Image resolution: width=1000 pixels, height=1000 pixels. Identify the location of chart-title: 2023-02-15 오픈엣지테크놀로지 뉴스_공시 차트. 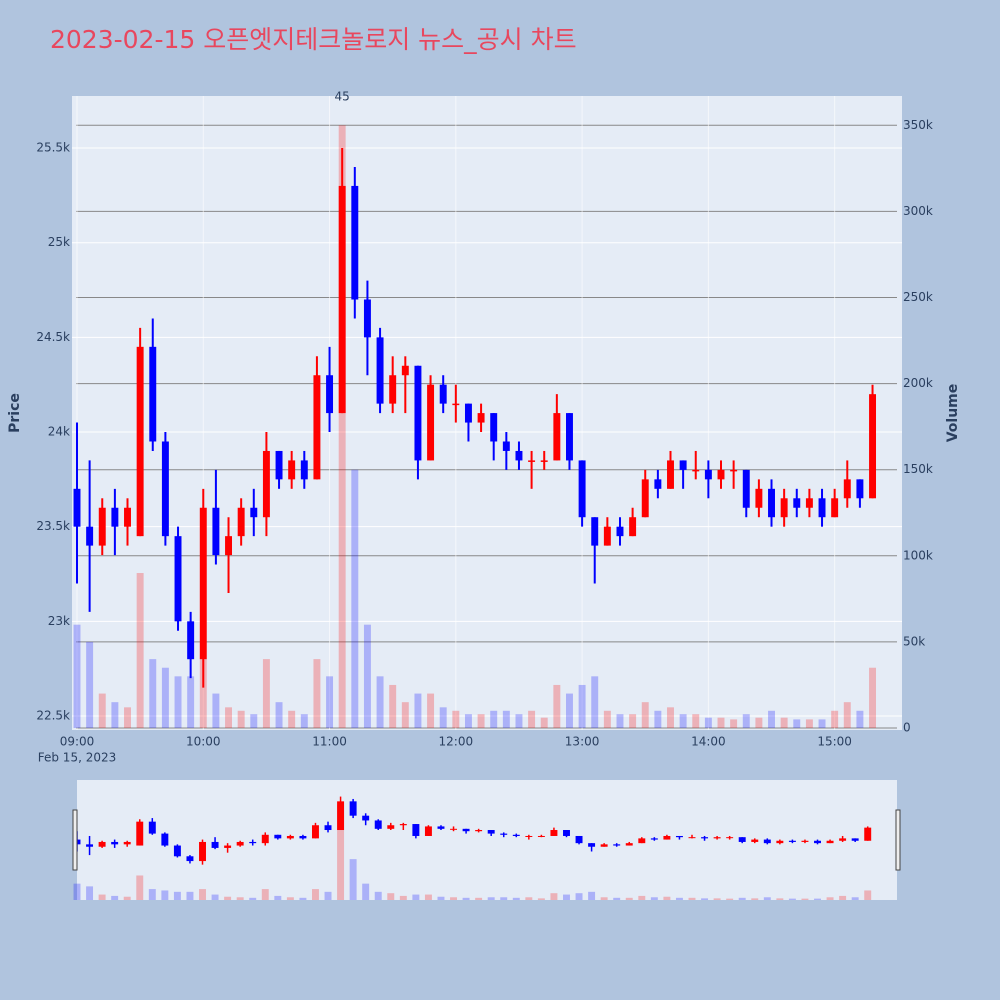
(313, 39).